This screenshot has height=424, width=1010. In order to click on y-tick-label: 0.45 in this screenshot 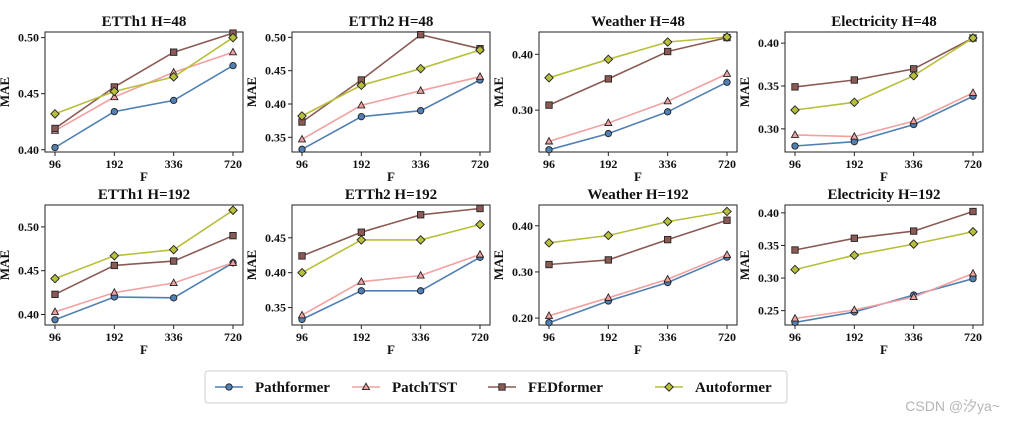, I will do `click(28, 271)`.